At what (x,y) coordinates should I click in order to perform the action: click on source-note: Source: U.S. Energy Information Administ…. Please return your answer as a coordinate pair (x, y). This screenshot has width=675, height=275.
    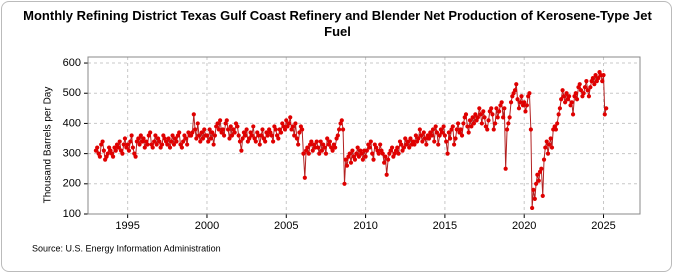
    Looking at the image, I should click on (126, 248).